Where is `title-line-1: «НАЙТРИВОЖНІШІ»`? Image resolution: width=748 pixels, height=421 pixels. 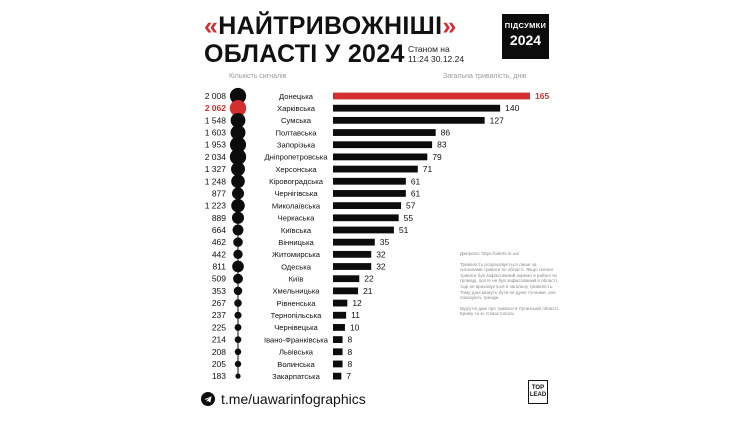
title-line-1: «НАЙТРИВОЖНІШІ» is located at coordinates (330, 26).